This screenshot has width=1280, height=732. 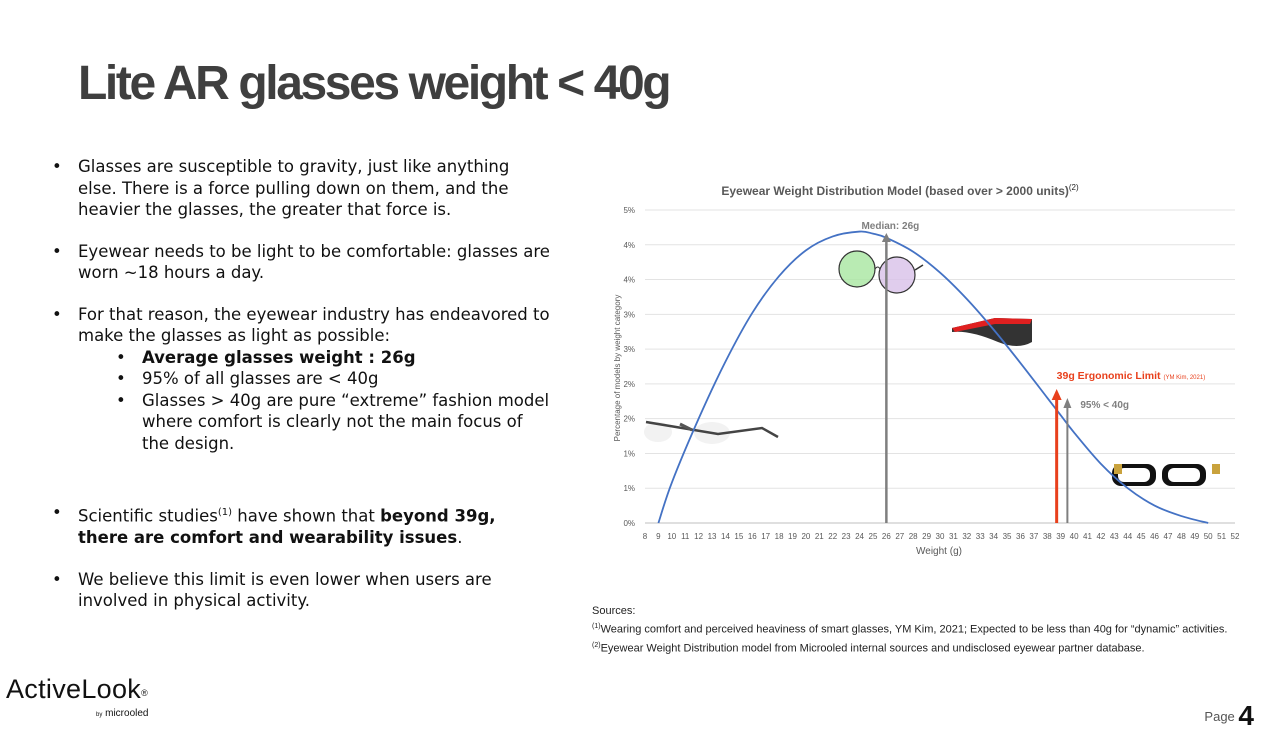 I want to click on x-tick-label: 36, so click(x=1020, y=536).